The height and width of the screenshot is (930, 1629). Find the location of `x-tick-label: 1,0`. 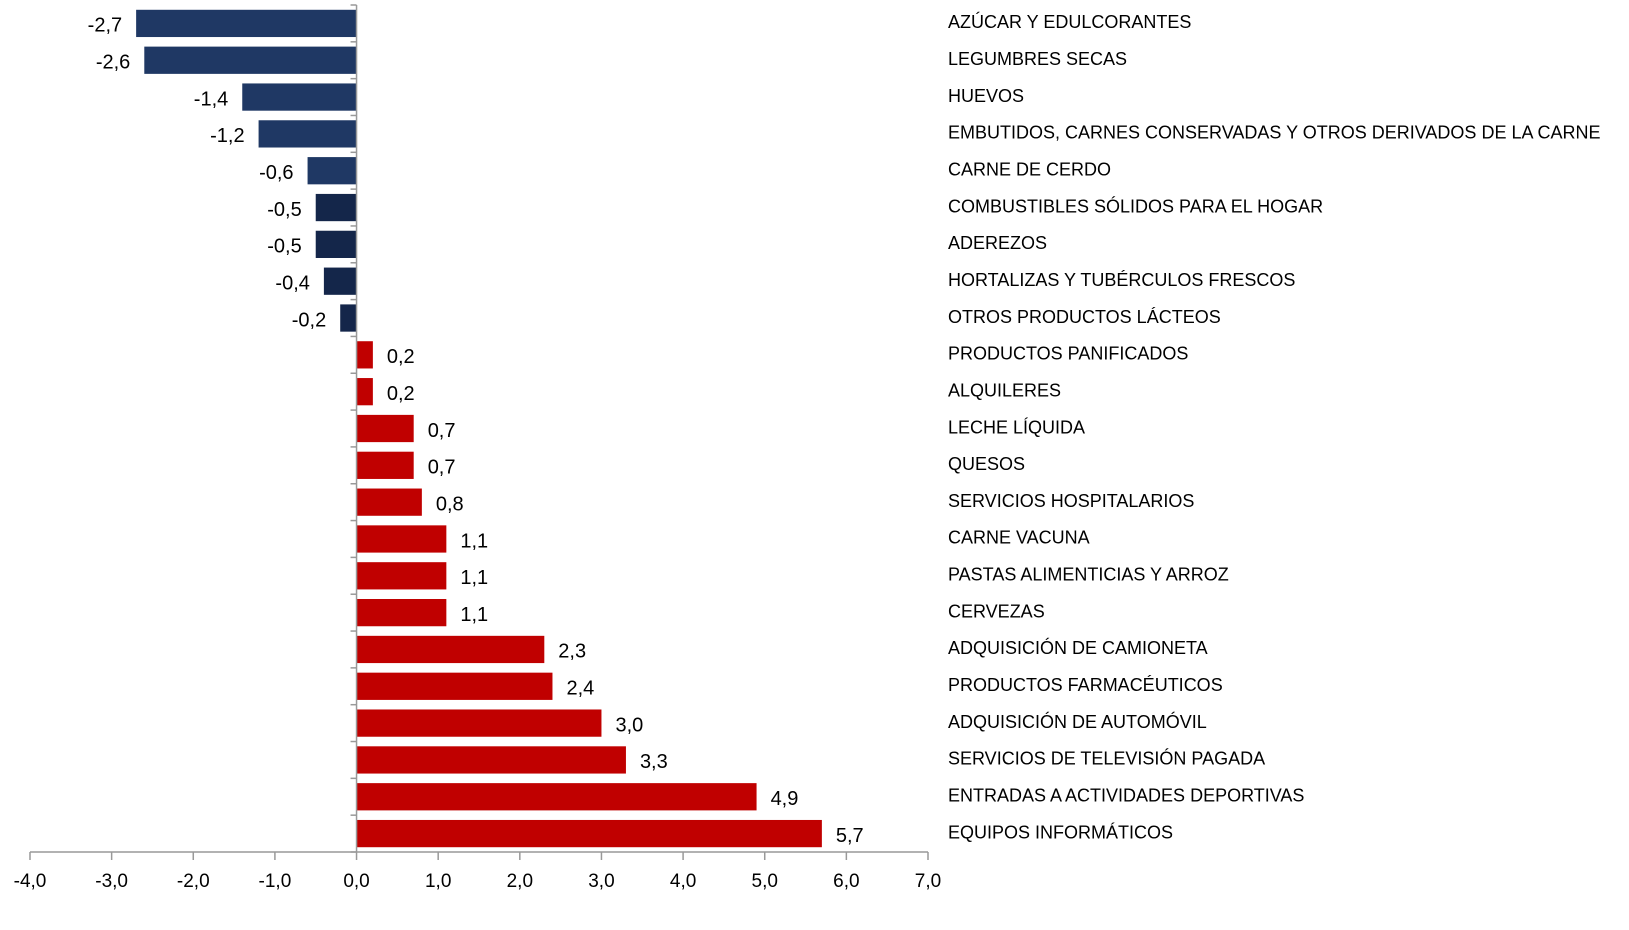

x-tick-label: 1,0 is located at coordinates (438, 881).